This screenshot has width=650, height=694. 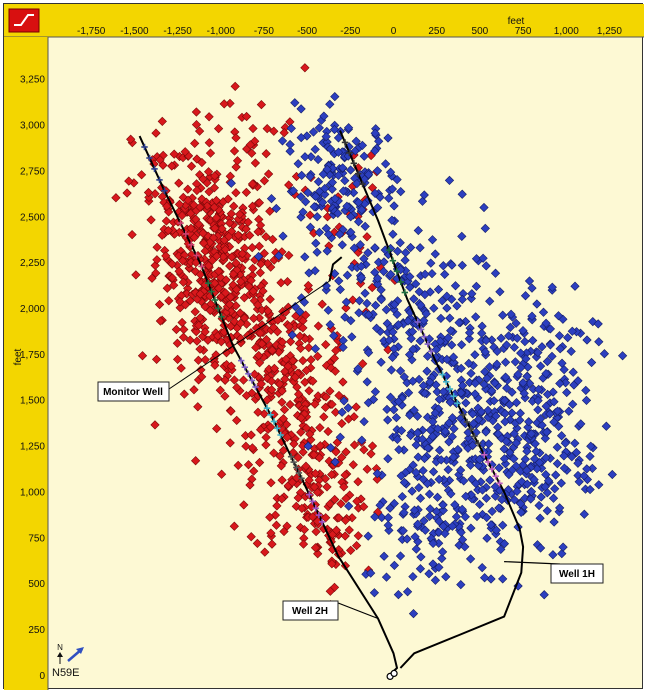 I want to click on well-1h-label-box, so click(x=577, y=573).